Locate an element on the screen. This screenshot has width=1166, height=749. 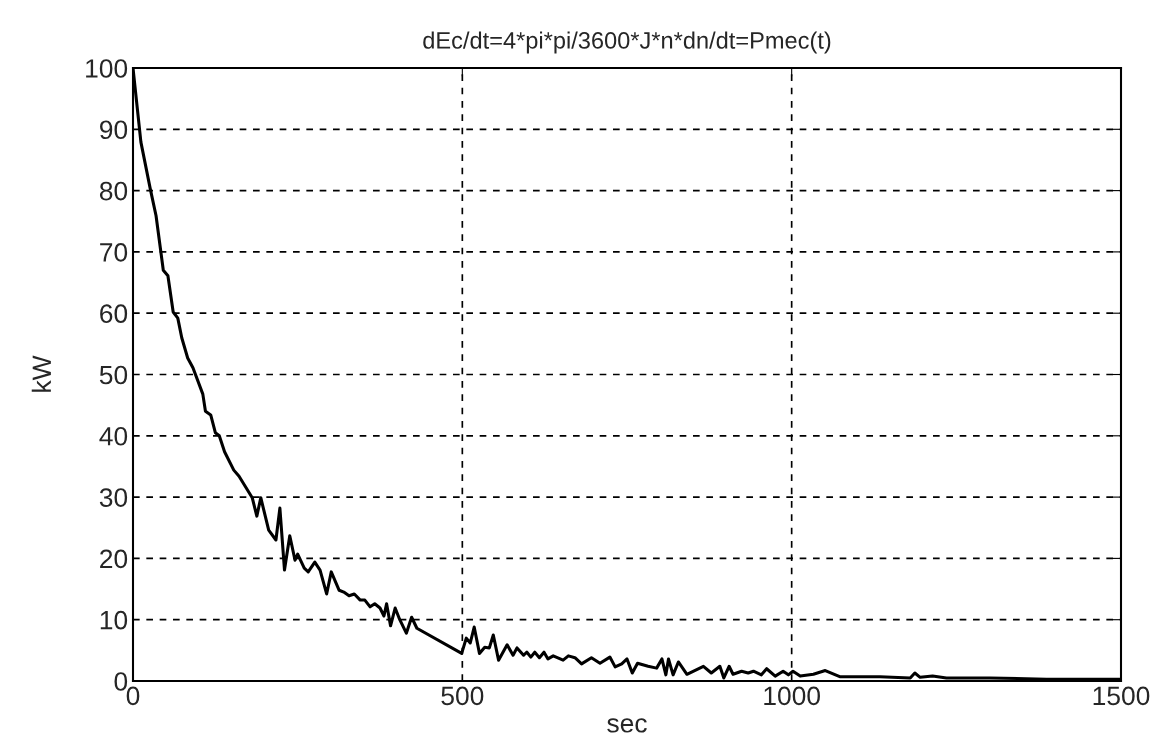
chart-title: dEc/dt=4*pi*pi/3600*J*n*dn/dt=Pmec(t) is located at coordinates (627, 42).